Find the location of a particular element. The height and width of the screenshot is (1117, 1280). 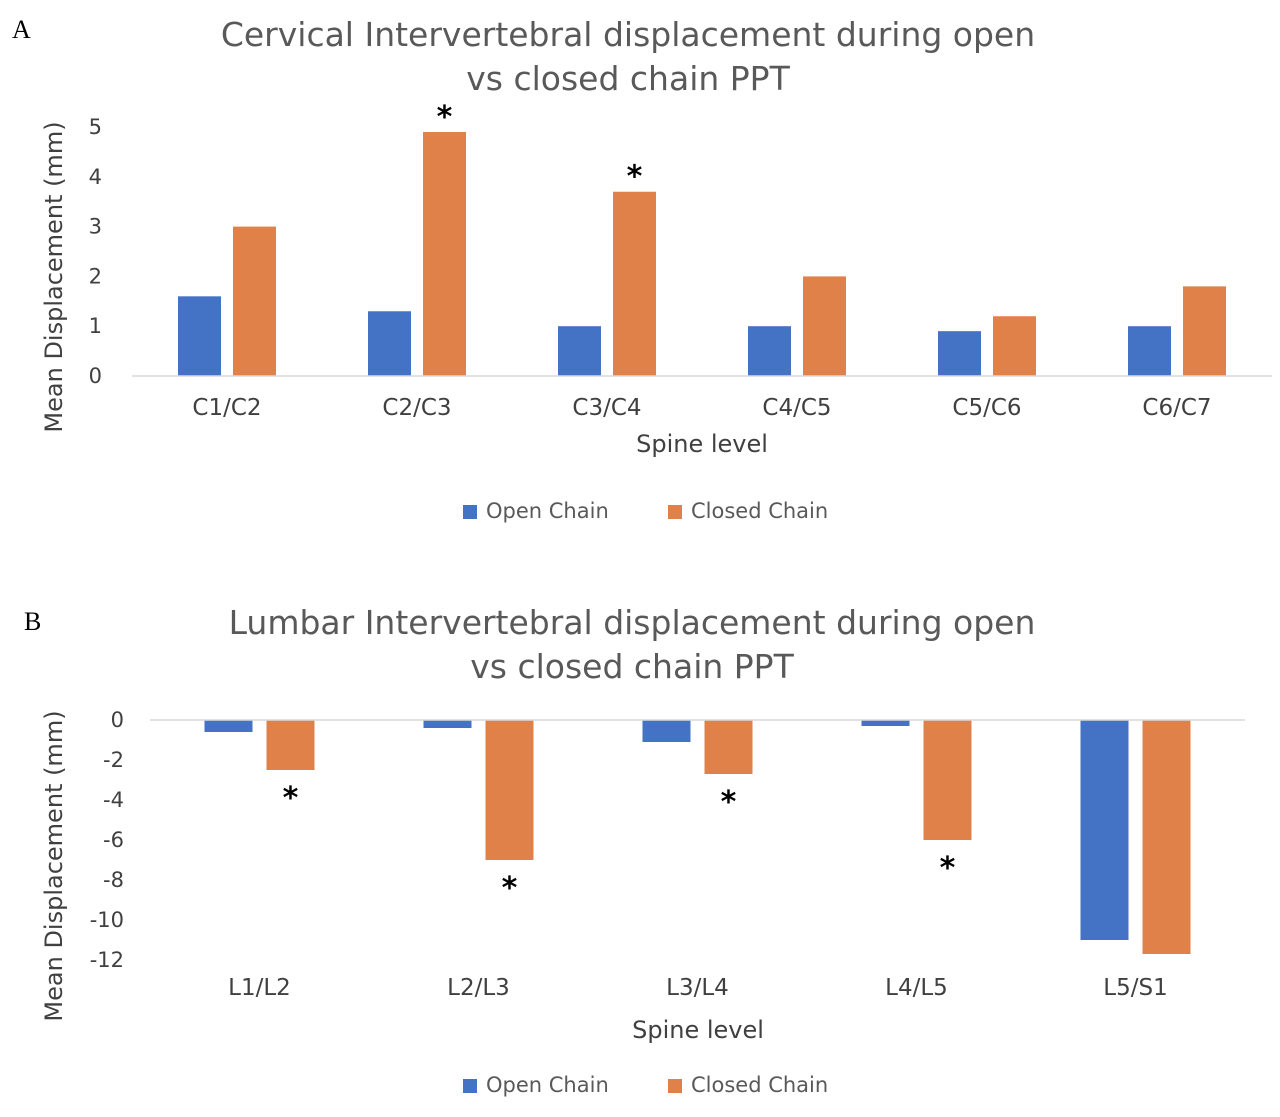

chart-a-category-c2-c3: C2/C3 is located at coordinates (416, 408).